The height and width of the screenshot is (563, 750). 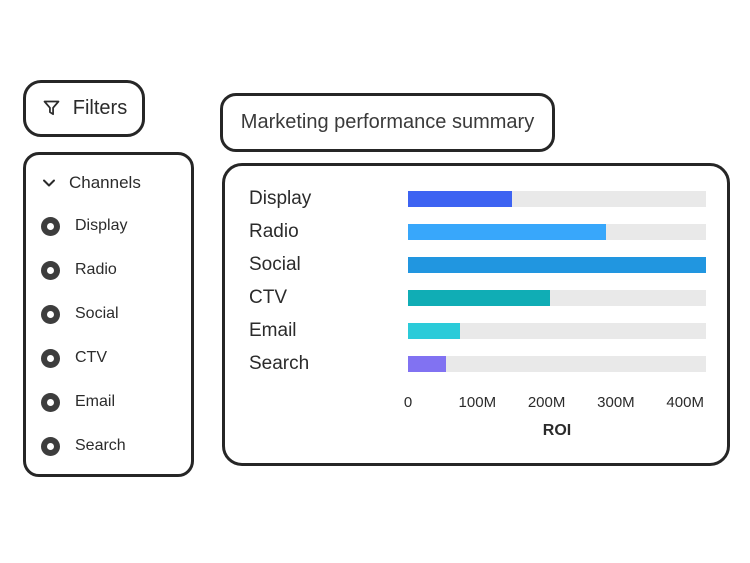 I want to click on chart-title: Marketing performance summary, so click(x=387, y=122).